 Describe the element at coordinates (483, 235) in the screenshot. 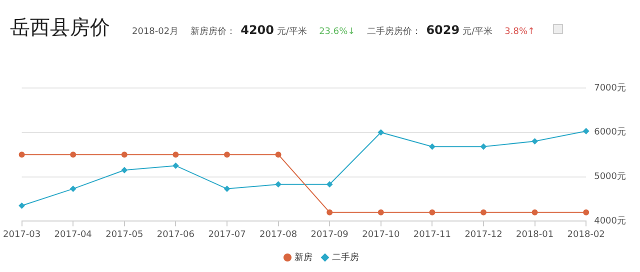

I see `x-tick-label: 2017-12` at that location.